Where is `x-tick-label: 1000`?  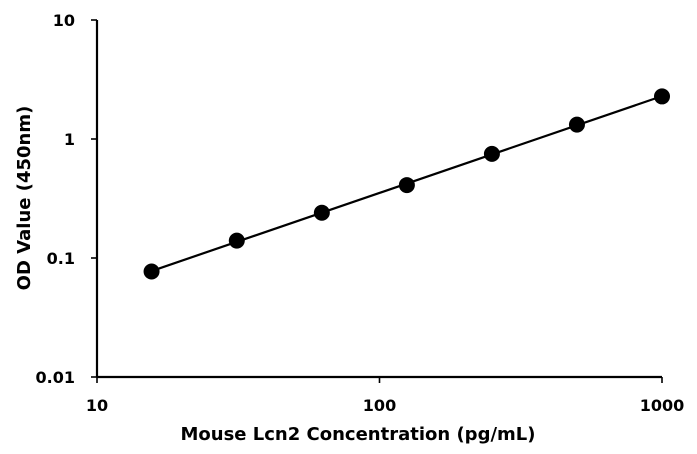
x-tick-label: 1000 is located at coordinates (662, 405).